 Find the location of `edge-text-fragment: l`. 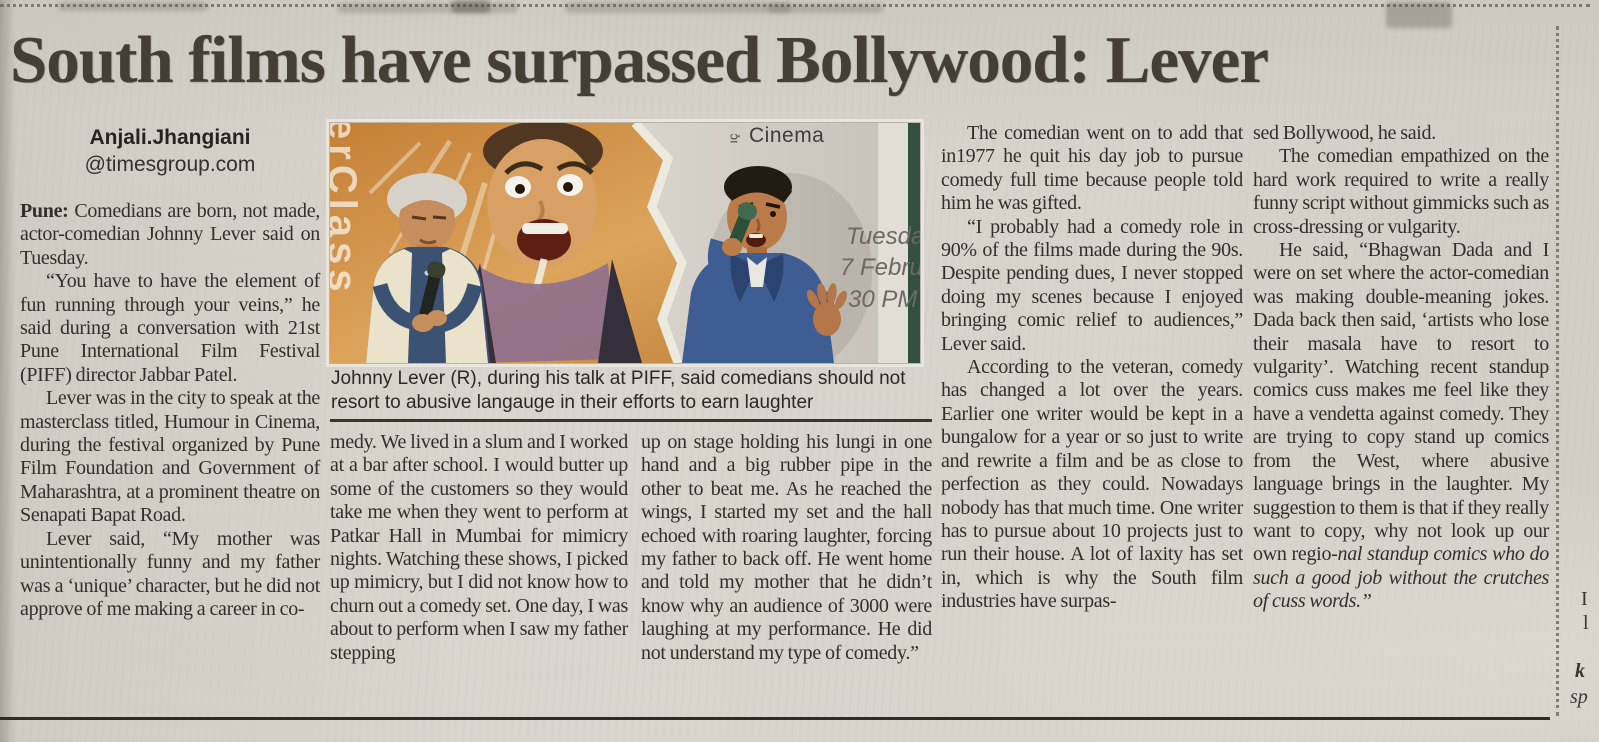

edge-text-fragment: l is located at coordinates (1586, 623).